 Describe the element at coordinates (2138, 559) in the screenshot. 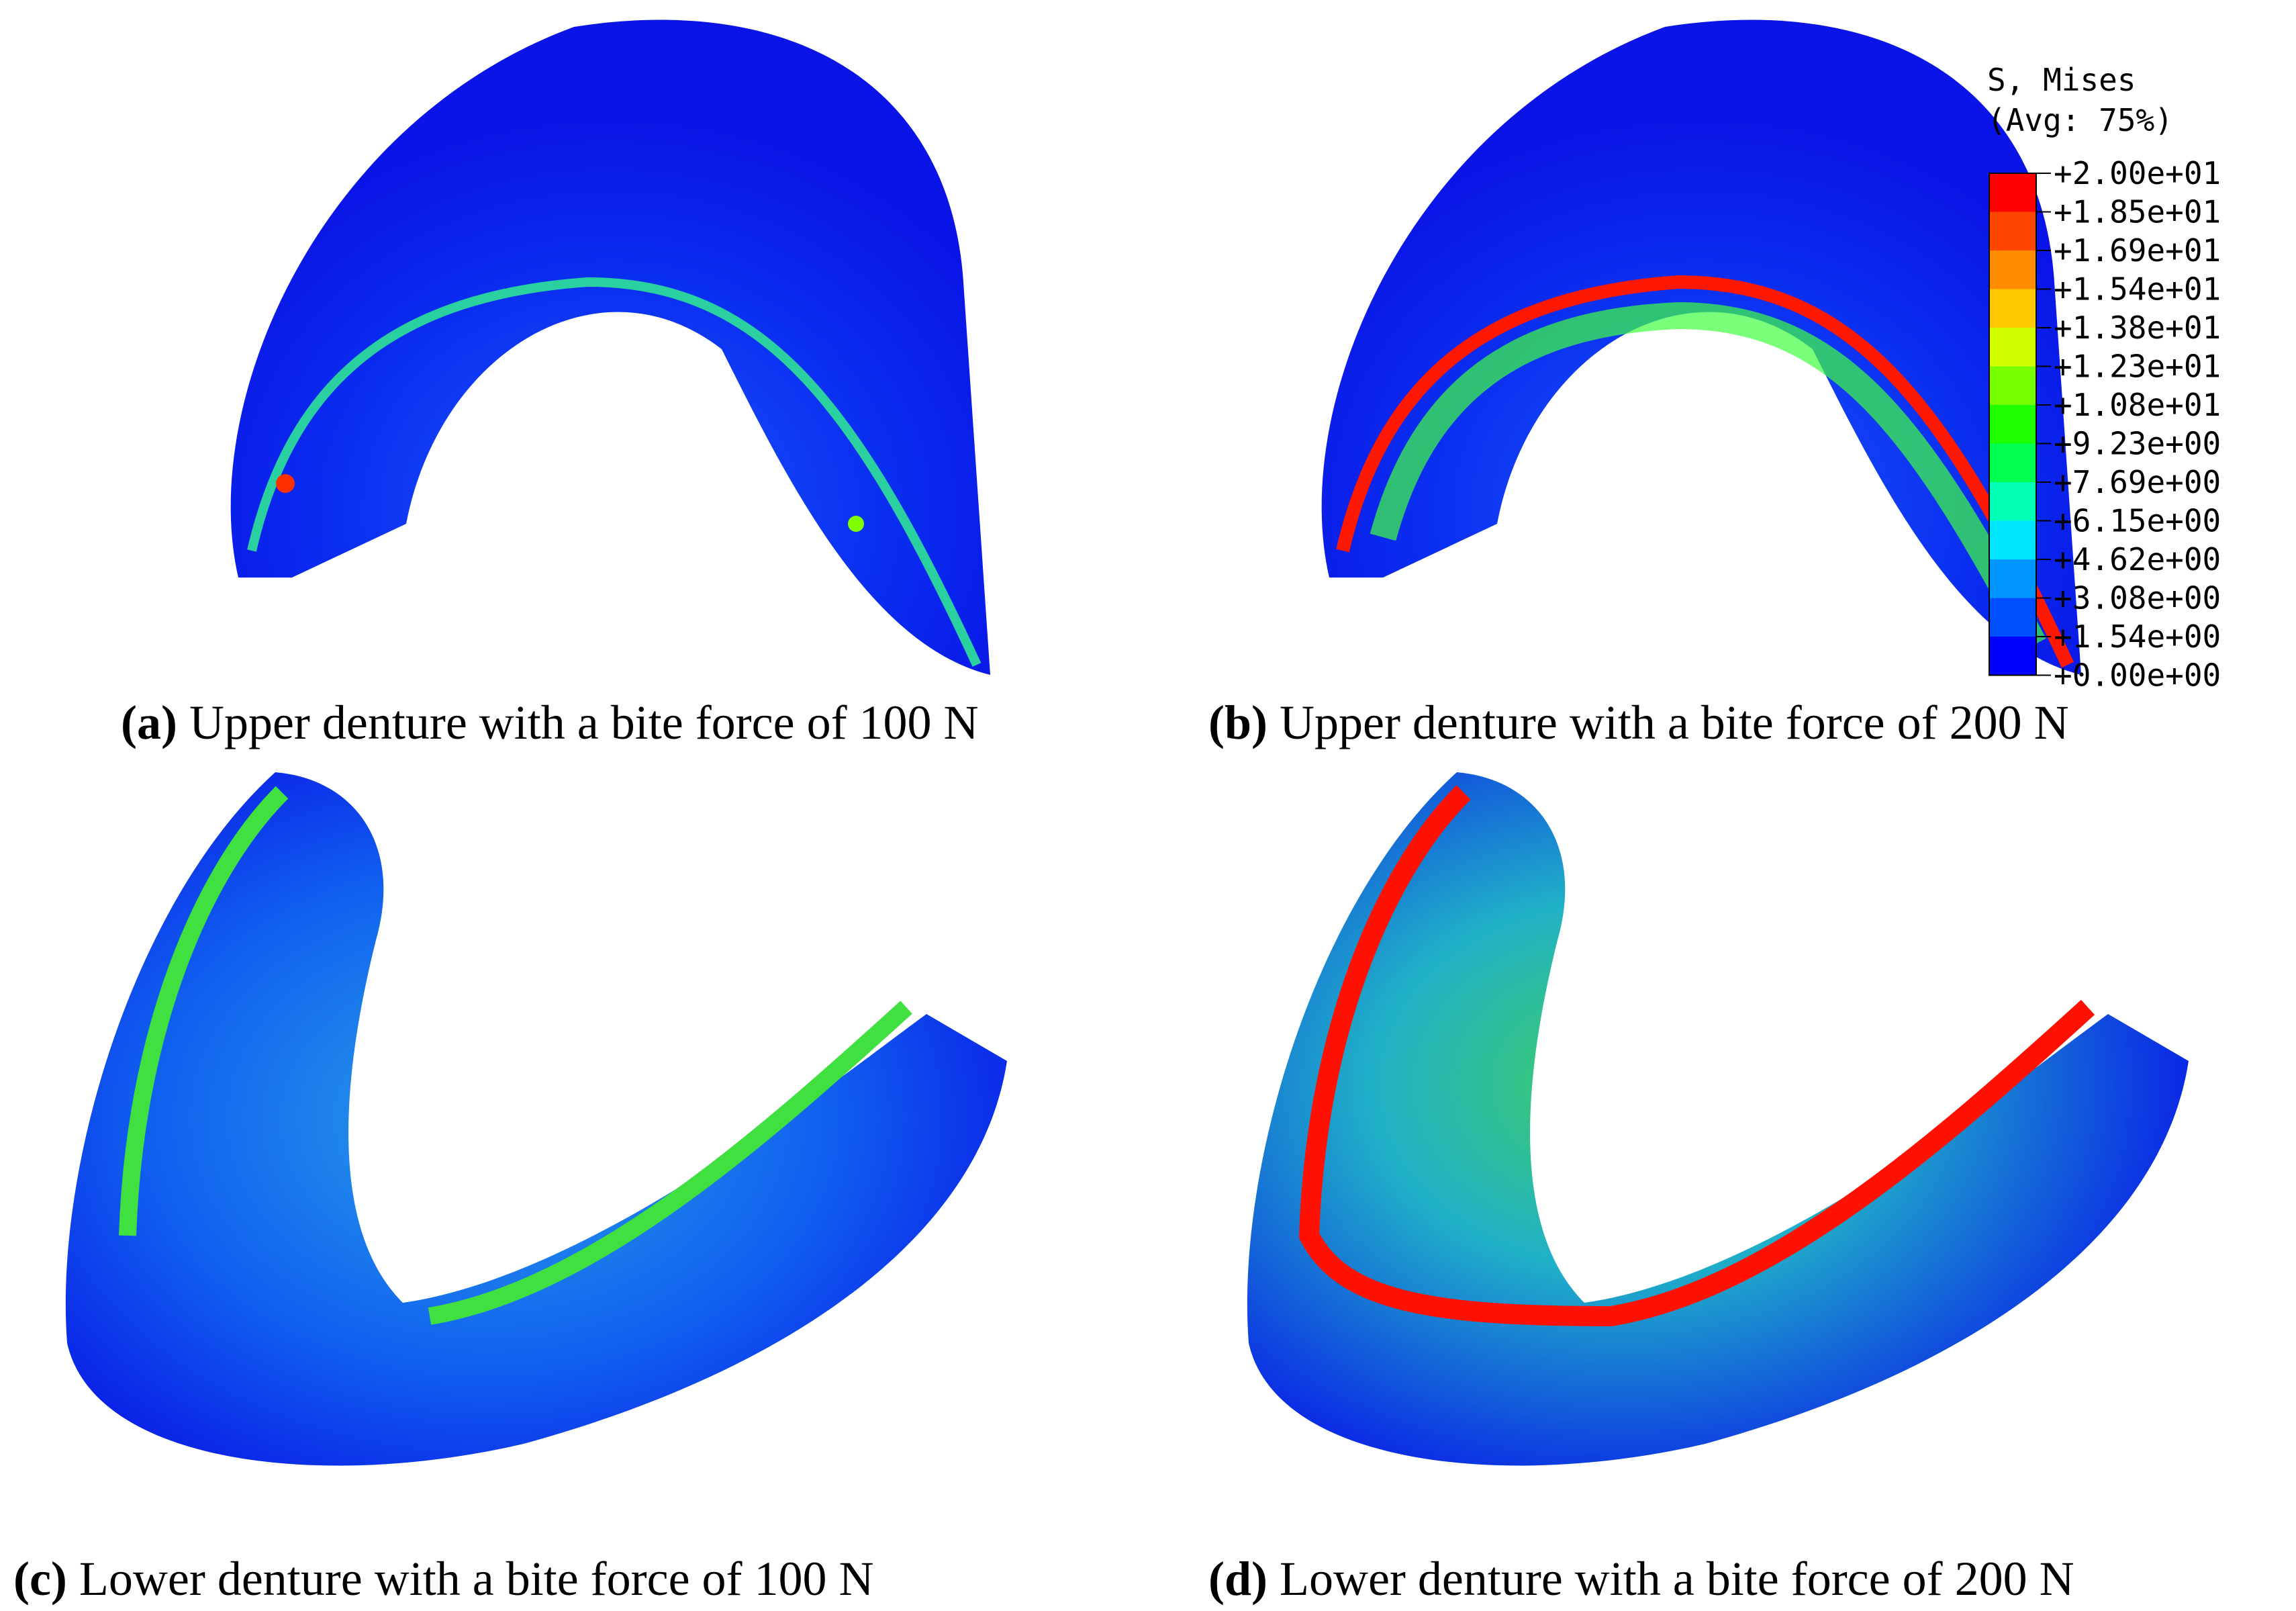

I see `legend-tick-label: +4.62e+00` at that location.